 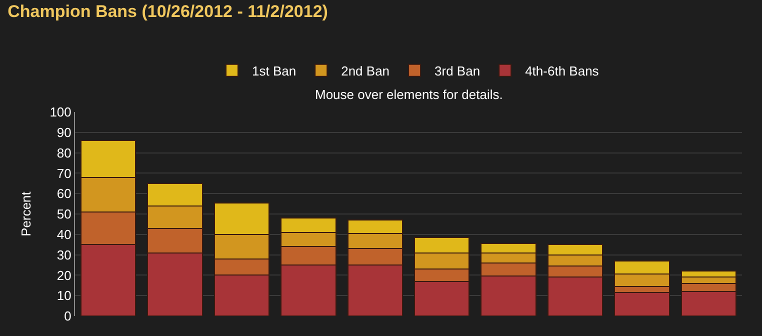 I want to click on chart-title: Champion Bans (10/26/2012 - 11/2/2012), so click(x=168, y=11).